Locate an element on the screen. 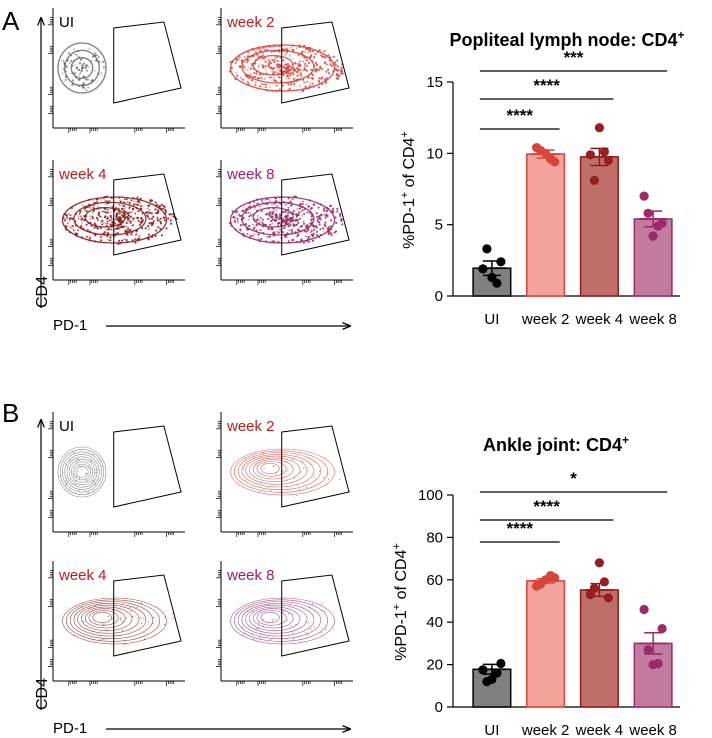 The width and height of the screenshot is (712, 738). flow-plot-week4: week 4 is located at coordinates (116, 222).